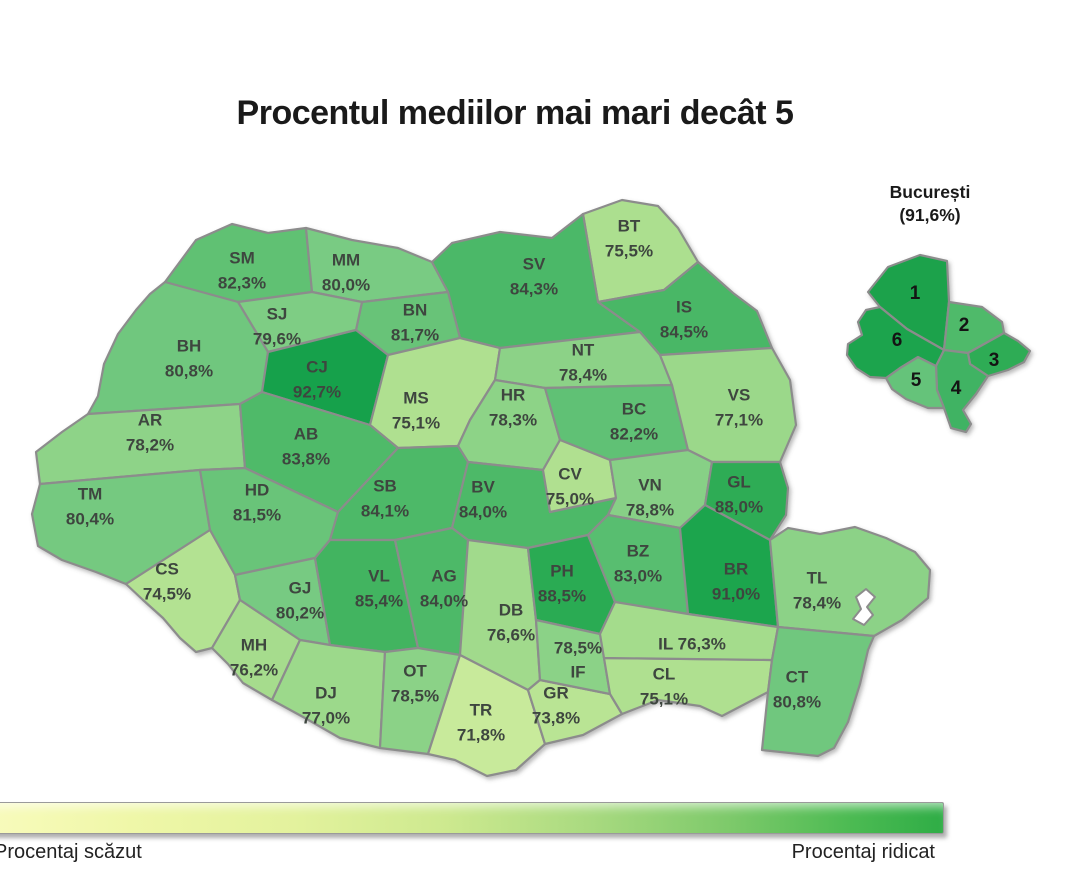 Image resolution: width=1080 pixels, height=879 pixels. What do you see at coordinates (583, 349) in the screenshot?
I see `county-label-NT: NT` at bounding box center [583, 349].